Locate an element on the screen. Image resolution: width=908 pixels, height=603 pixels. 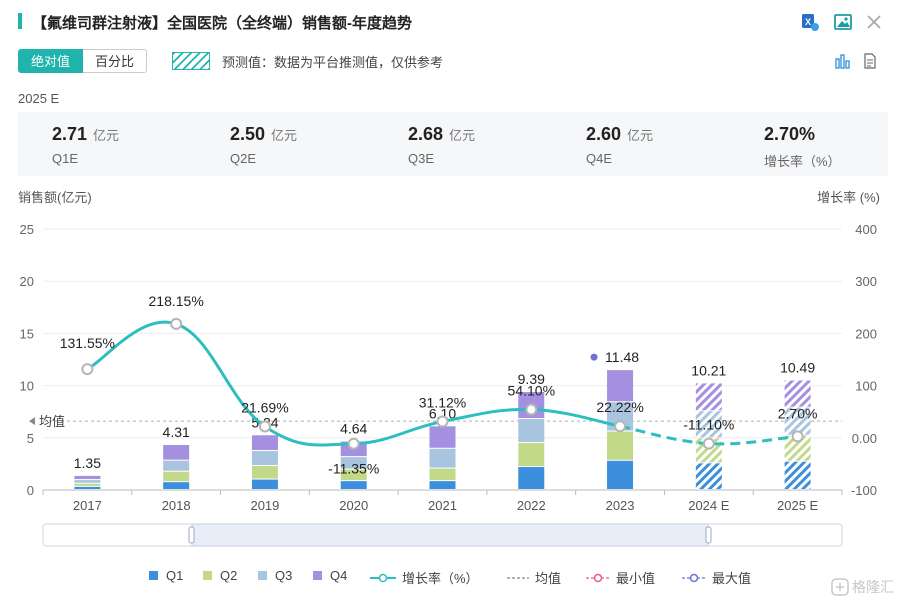
svg-text: X is located at coordinates (808, 22).